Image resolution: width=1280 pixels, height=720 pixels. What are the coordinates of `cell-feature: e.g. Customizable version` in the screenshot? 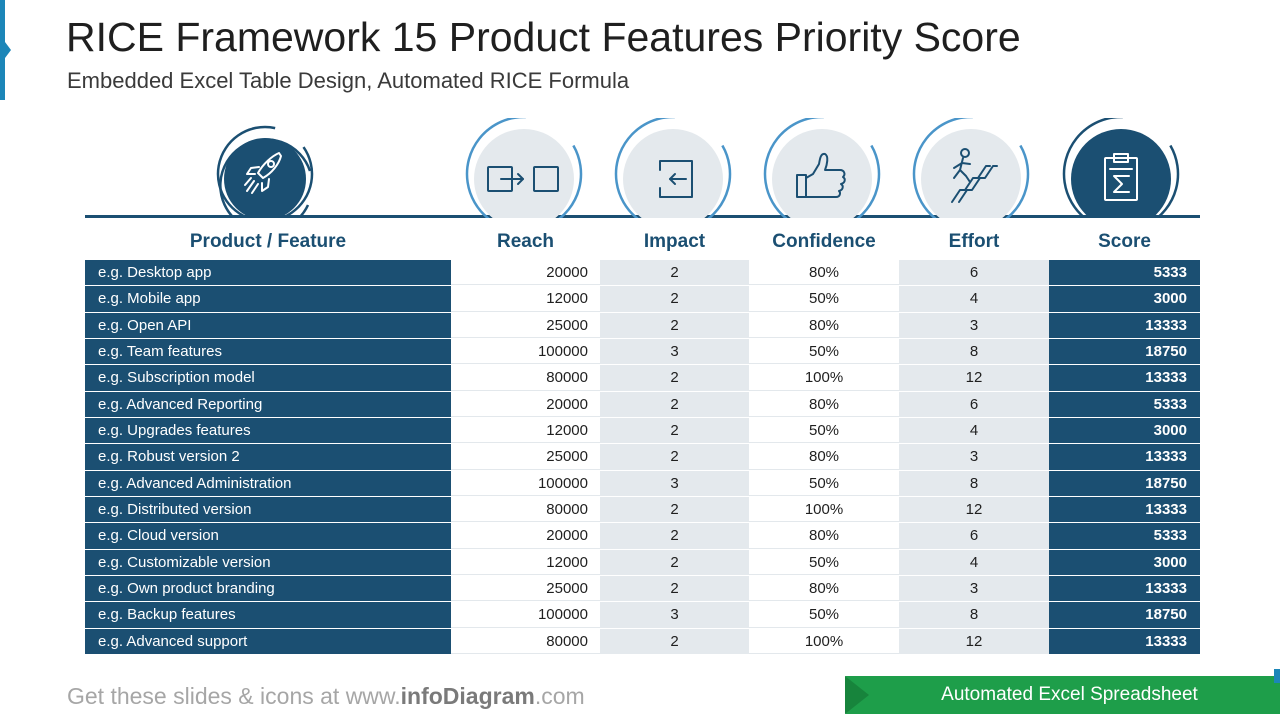 It's located at (268, 562).